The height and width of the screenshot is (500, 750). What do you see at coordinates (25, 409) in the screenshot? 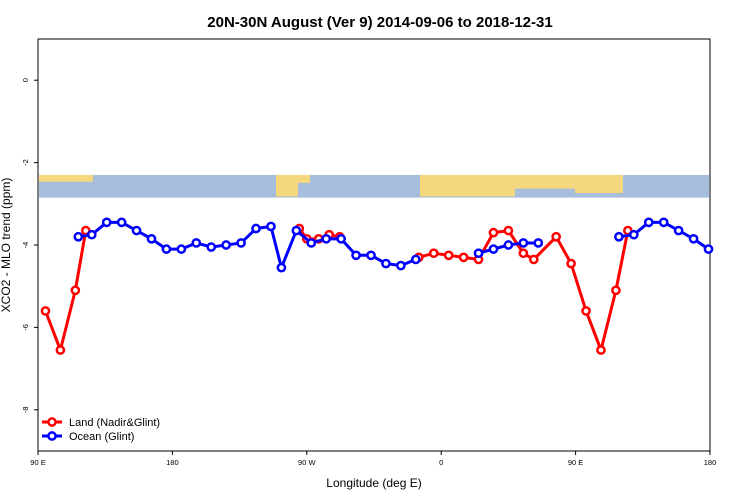
I see `y-tick-label: -8` at bounding box center [25, 409].